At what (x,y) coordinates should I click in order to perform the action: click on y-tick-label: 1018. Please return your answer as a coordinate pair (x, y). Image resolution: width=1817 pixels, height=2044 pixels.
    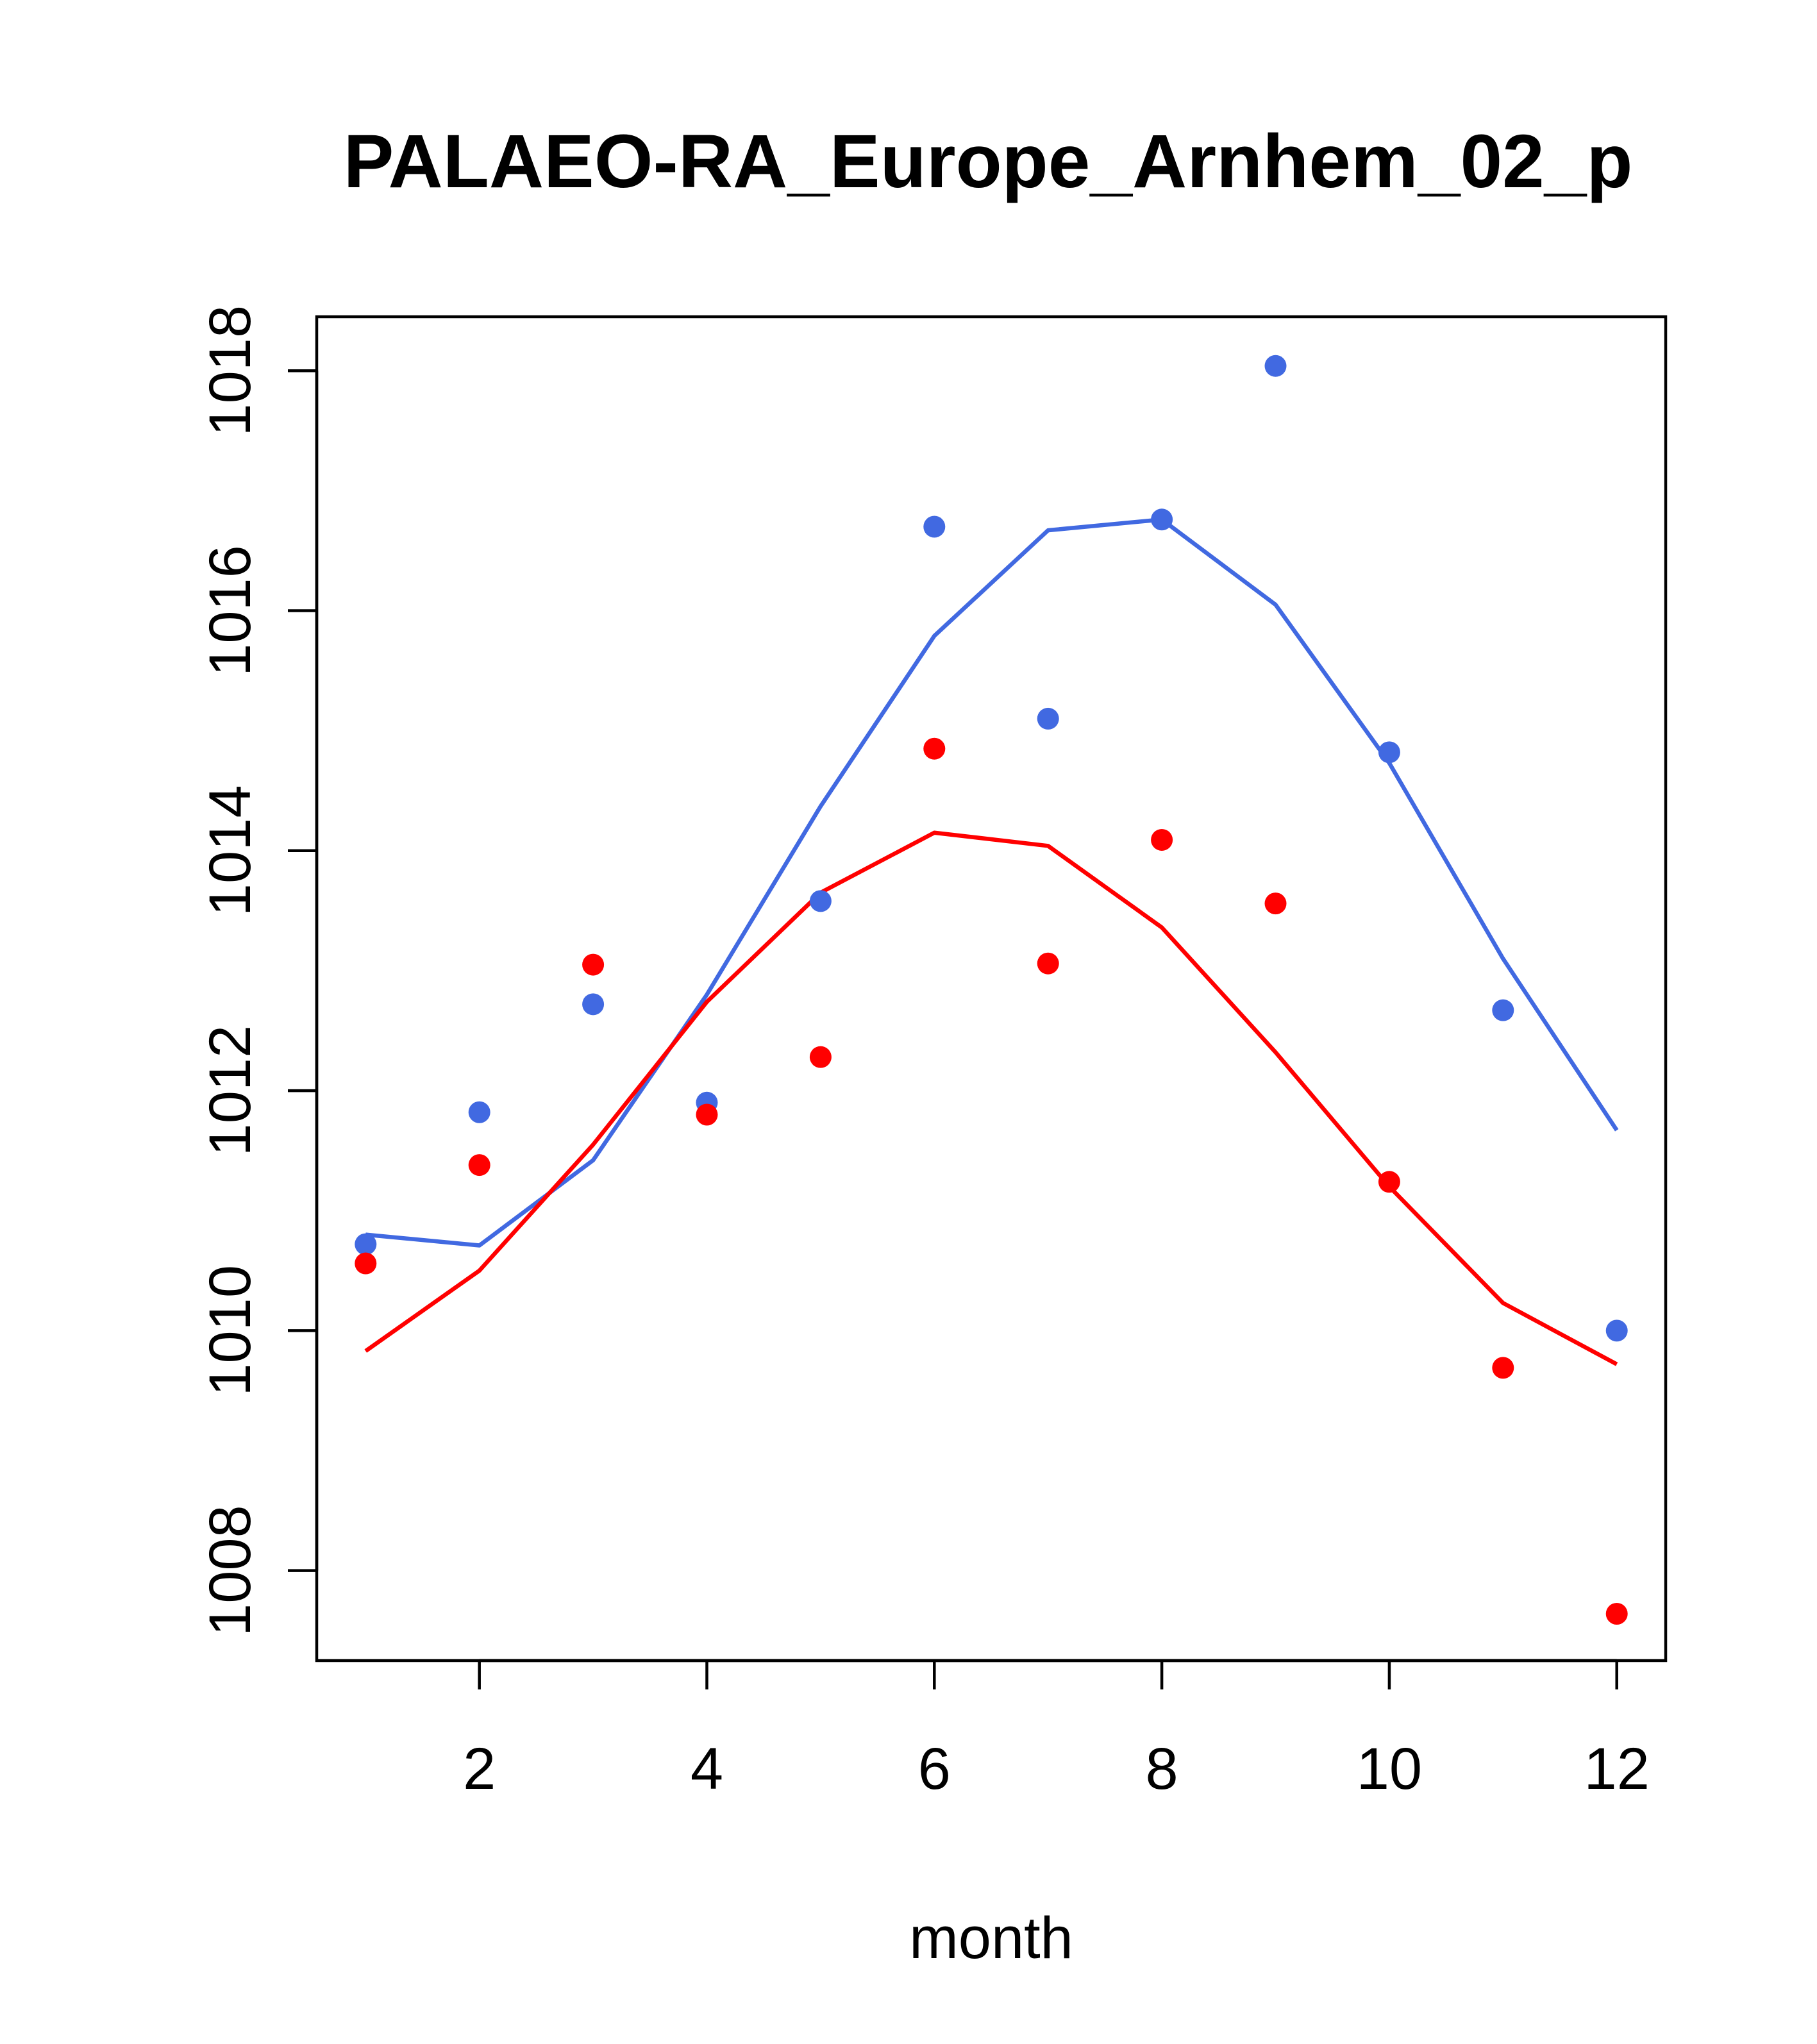
    Looking at the image, I should click on (230, 371).